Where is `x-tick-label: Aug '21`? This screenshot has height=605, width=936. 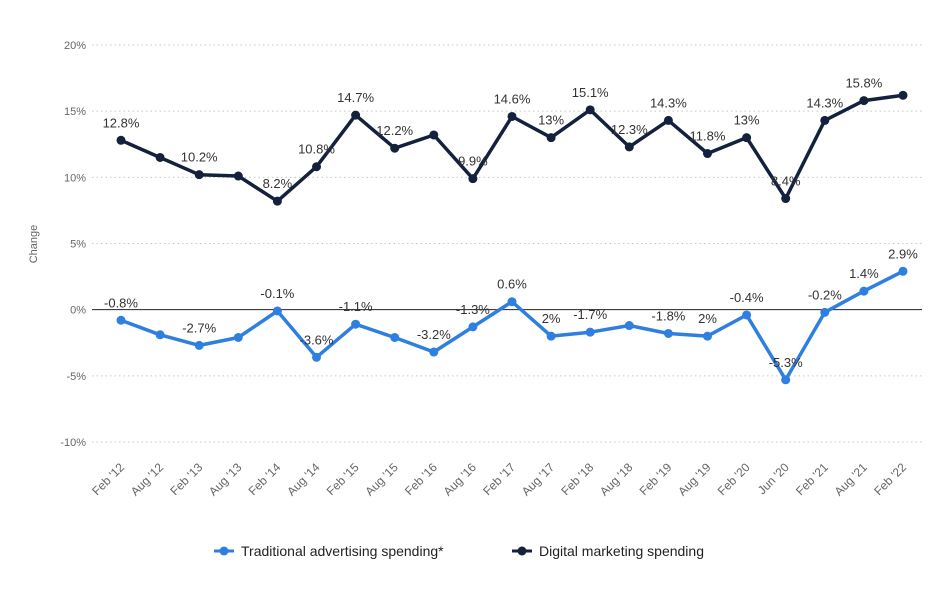
x-tick-label: Aug '21 is located at coordinates (851, 479).